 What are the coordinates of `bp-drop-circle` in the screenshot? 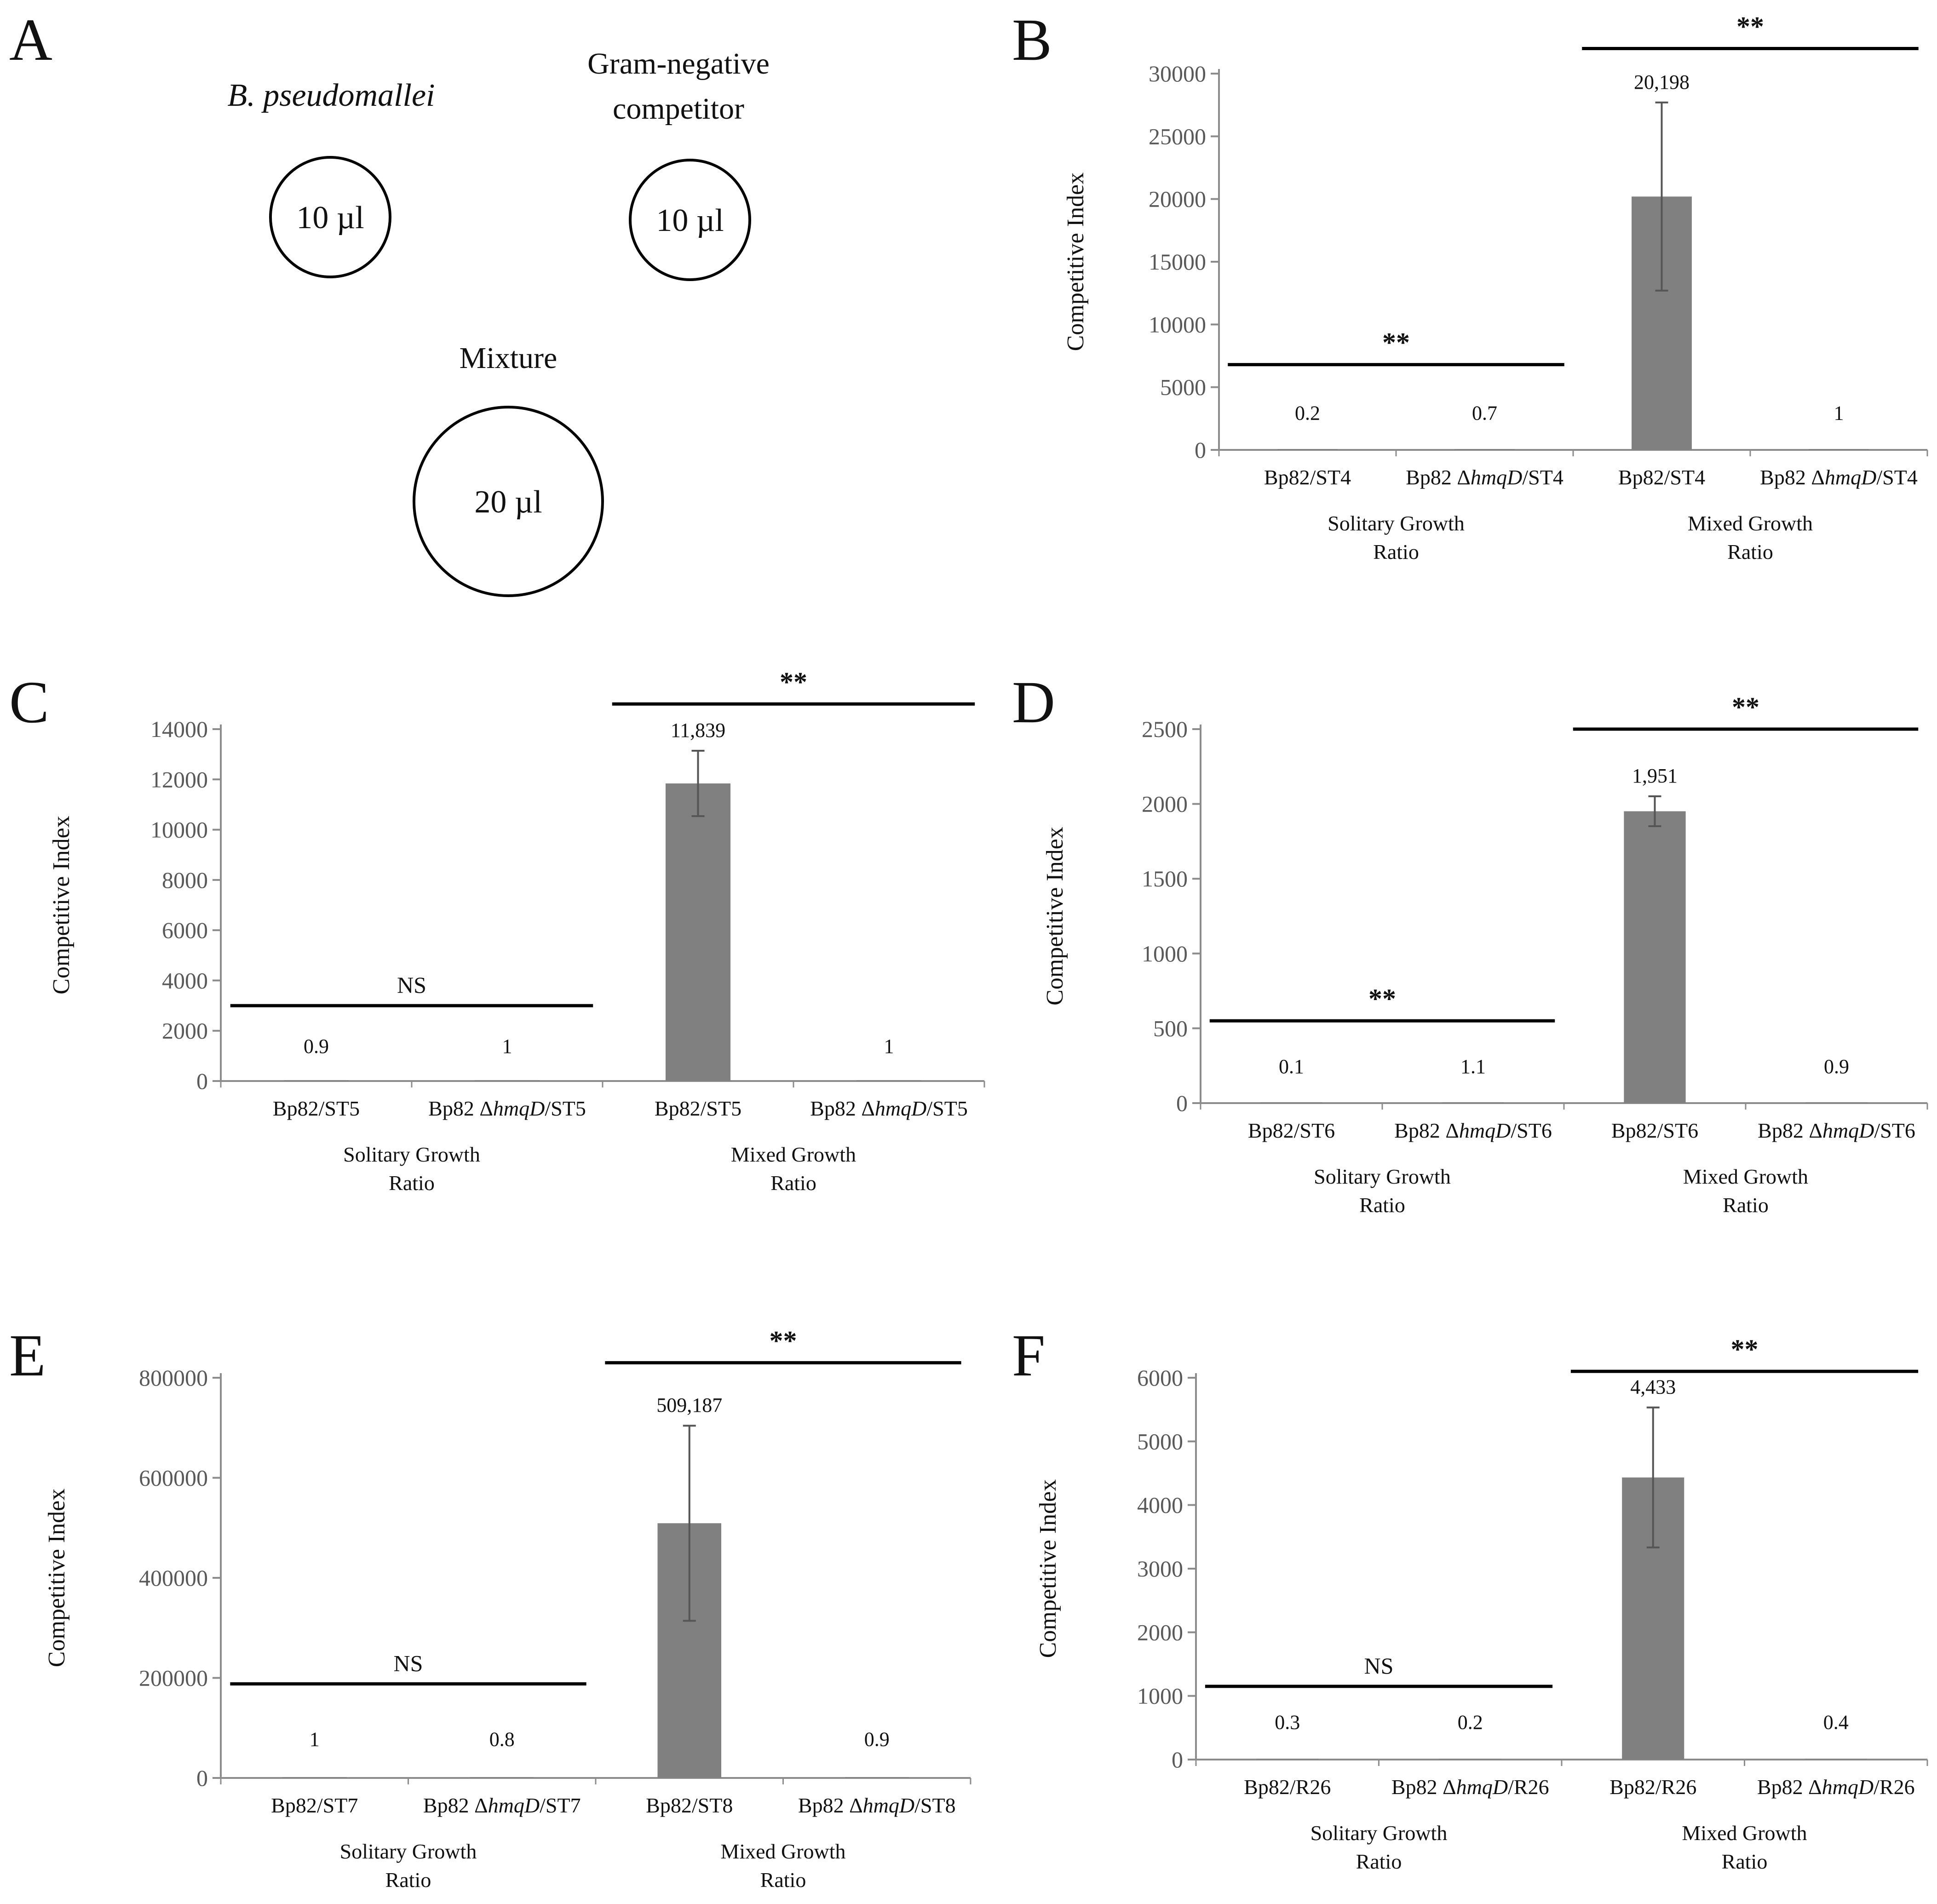 It's located at (330, 217).